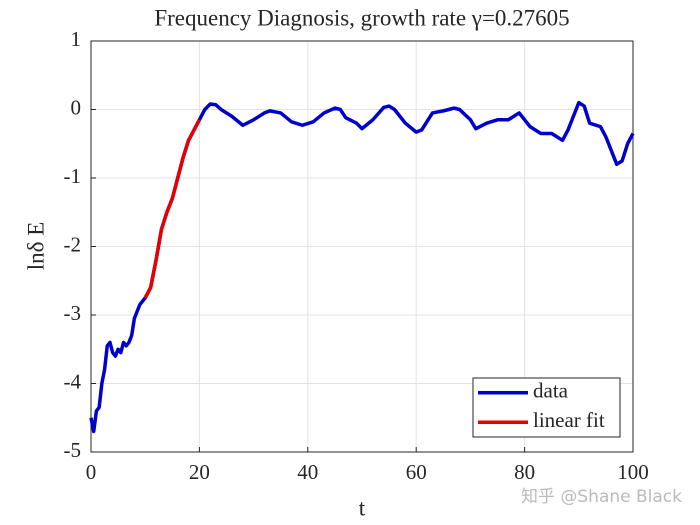 This screenshot has height=525, width=700. What do you see at coordinates (73, 176) in the screenshot?
I see `y-tick-label: -1` at bounding box center [73, 176].